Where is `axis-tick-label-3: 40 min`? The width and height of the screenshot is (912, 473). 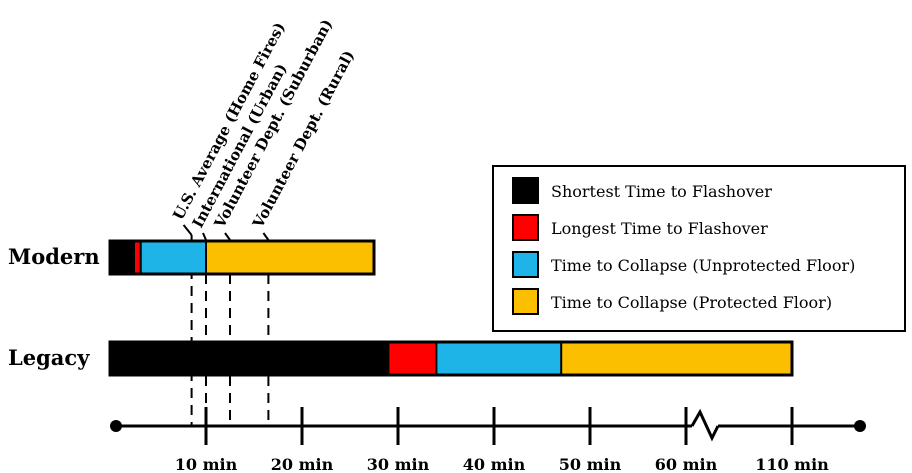 axis-tick-label-3: 40 min is located at coordinates (494, 464).